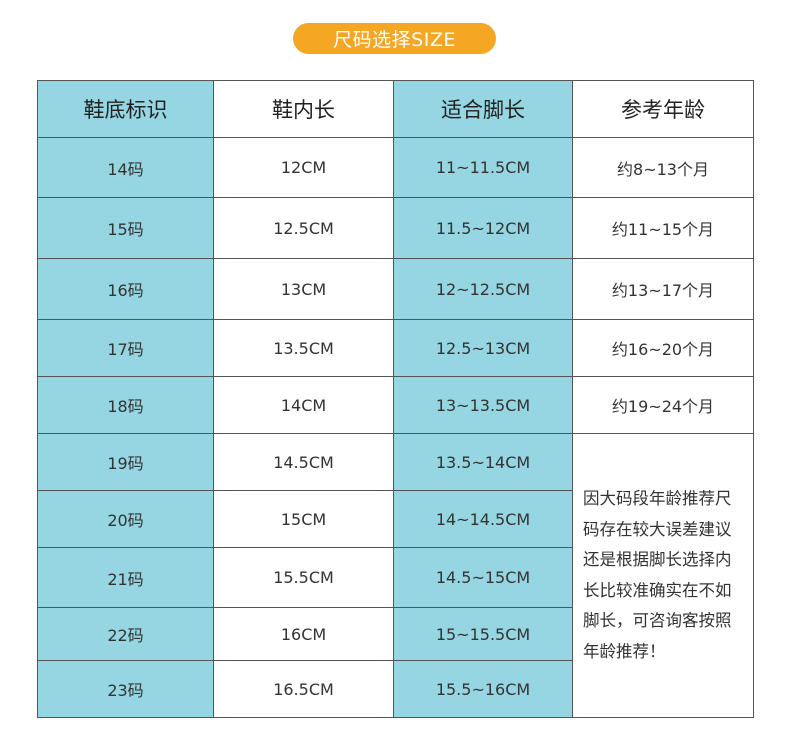  I want to click on table-row: 14码 12CM 11~11.5CM 约8~13个月, so click(395, 167).